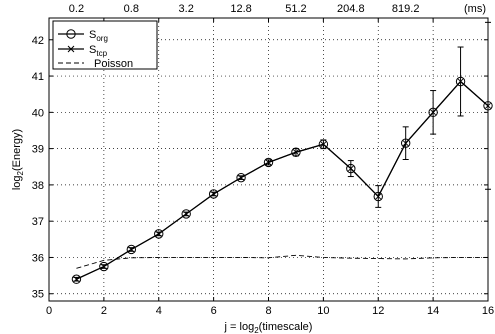 This screenshot has height=334, width=495. Describe the element at coordinates (38, 41) in the screenshot. I see `y-tick-label: 42` at that location.